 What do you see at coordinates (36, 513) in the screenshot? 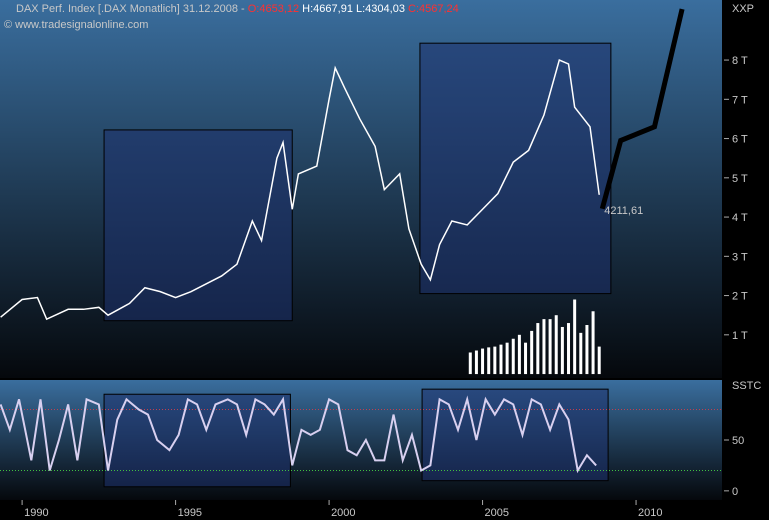
I see `x-tick-label: 1990` at bounding box center [36, 513].